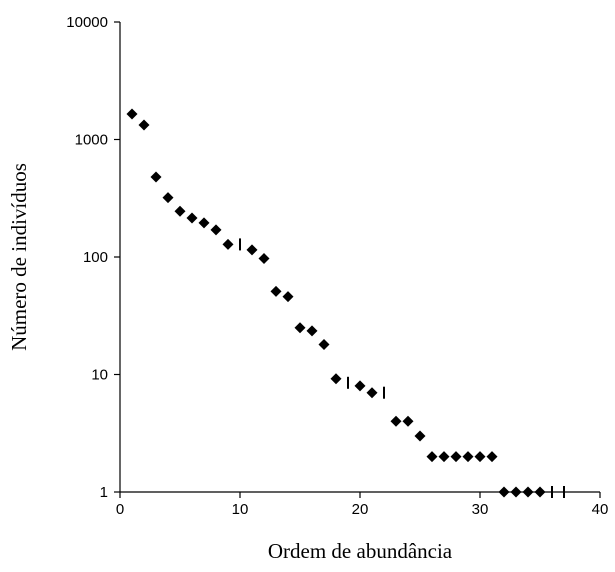 This screenshot has width=615, height=572. Describe the element at coordinates (480, 509) in the screenshot. I see `x-tick-label: 30` at that location.